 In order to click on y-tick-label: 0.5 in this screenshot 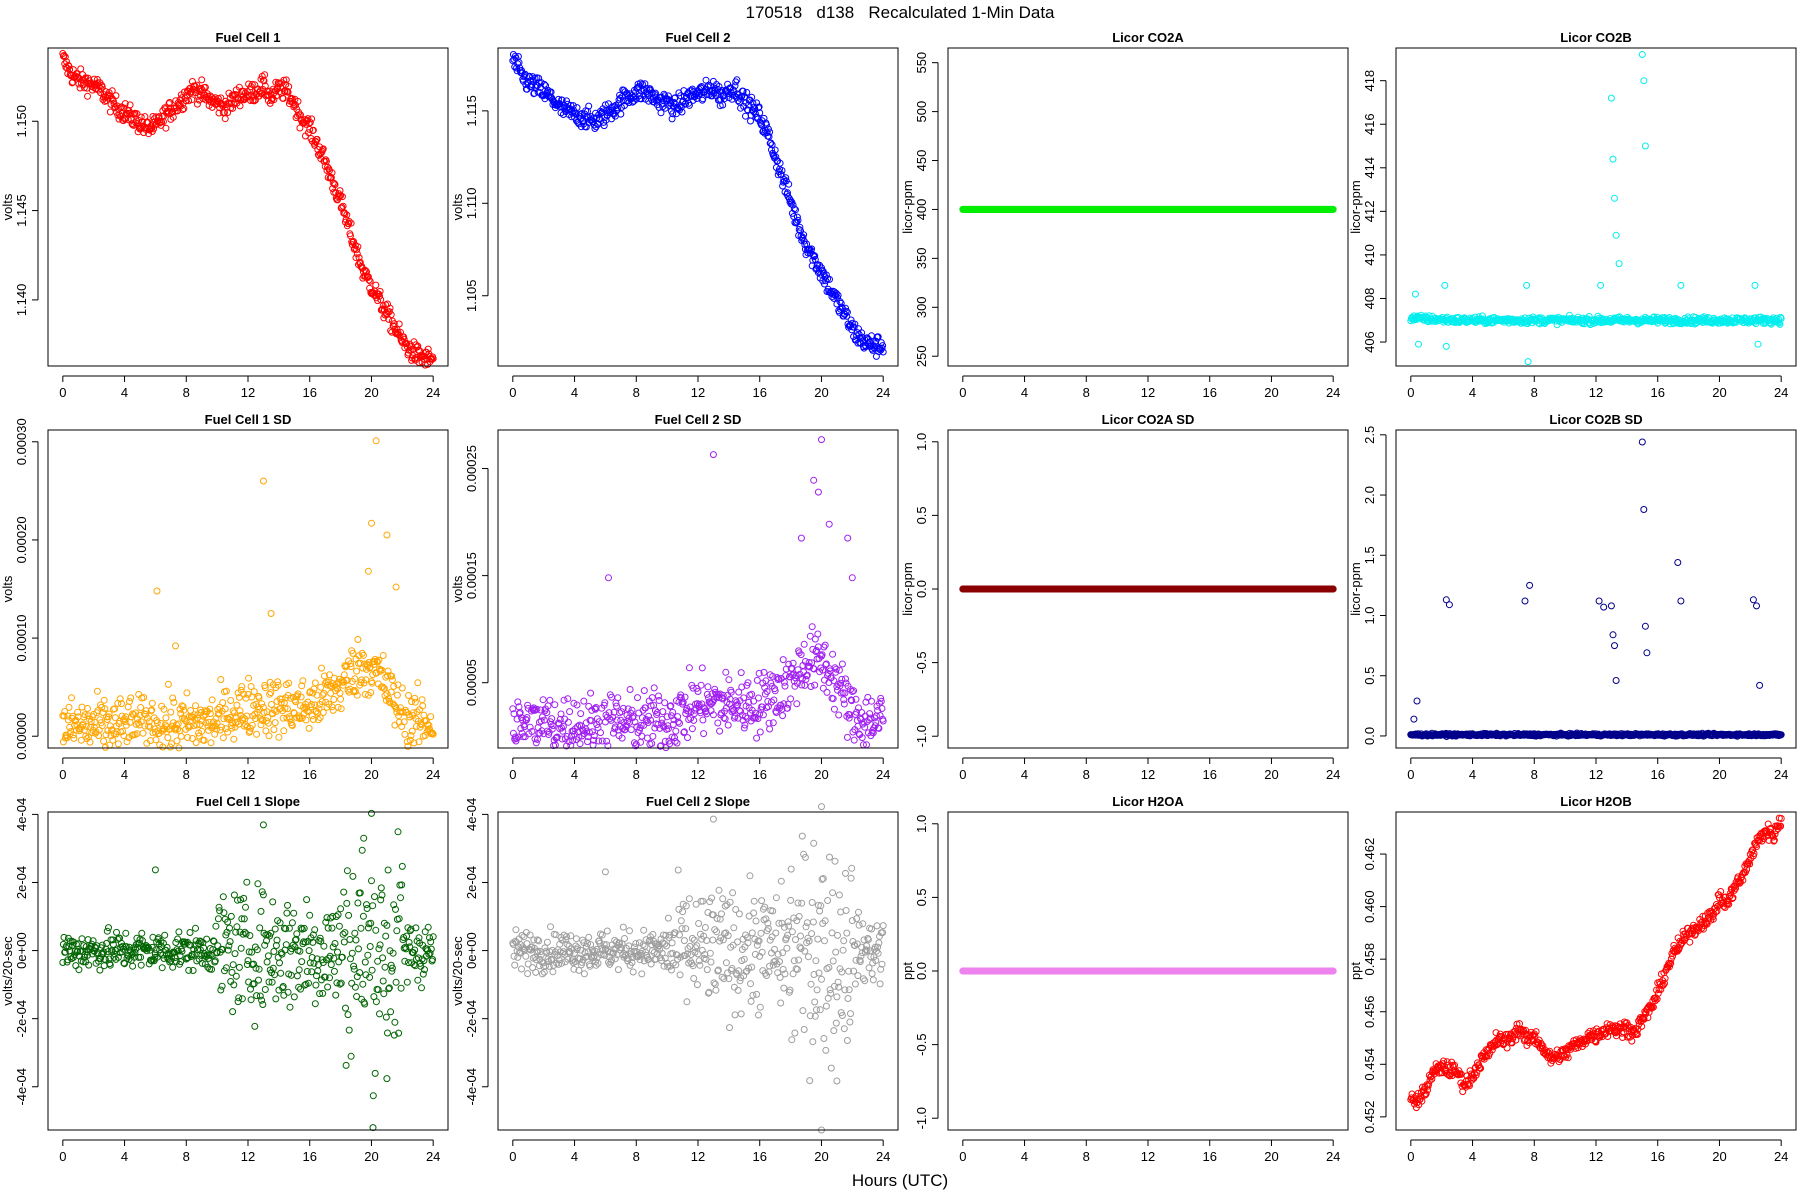, I will do `click(921, 515)`.